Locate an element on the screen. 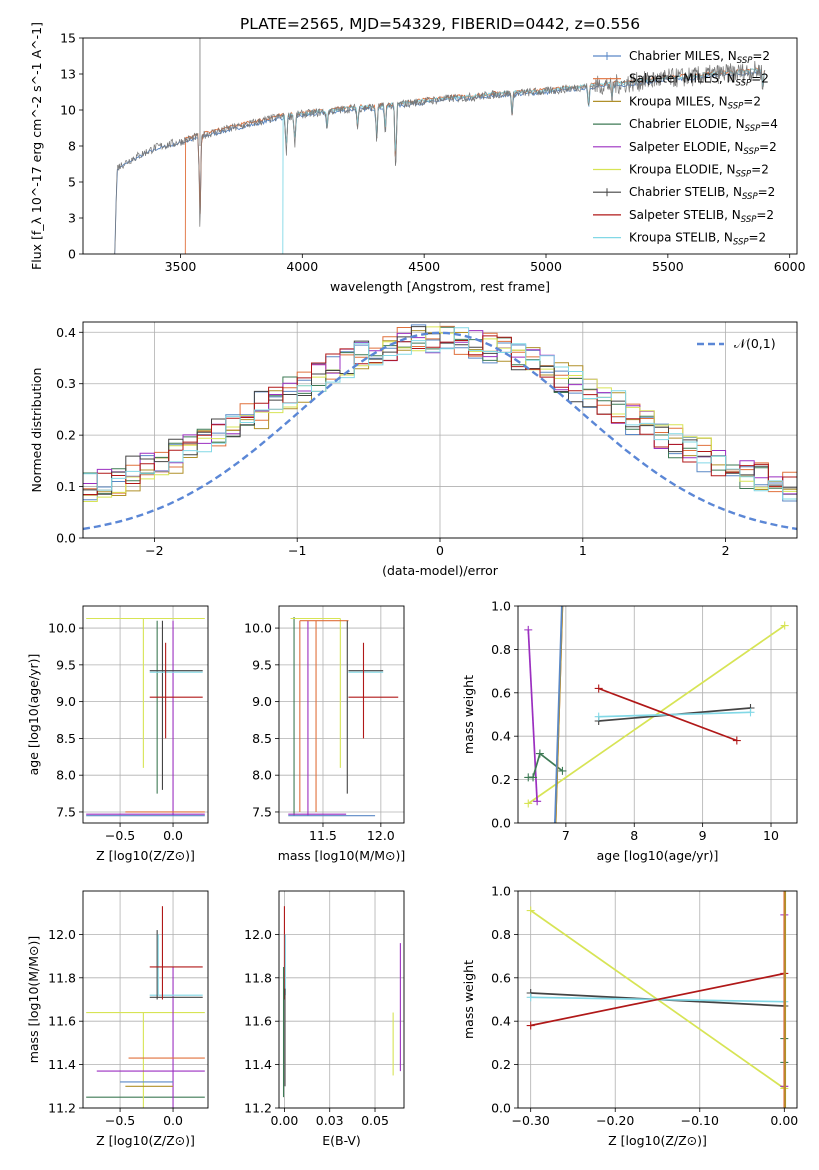 This screenshot has height=1170, width=819. legend-label: Kroupa STELIB, NSSP=2 is located at coordinates (697, 239).